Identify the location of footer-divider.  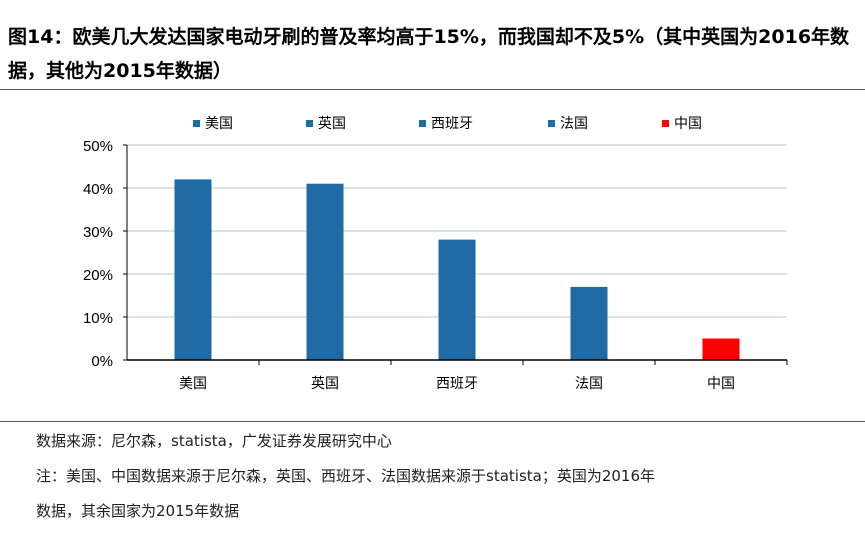
(432, 421).